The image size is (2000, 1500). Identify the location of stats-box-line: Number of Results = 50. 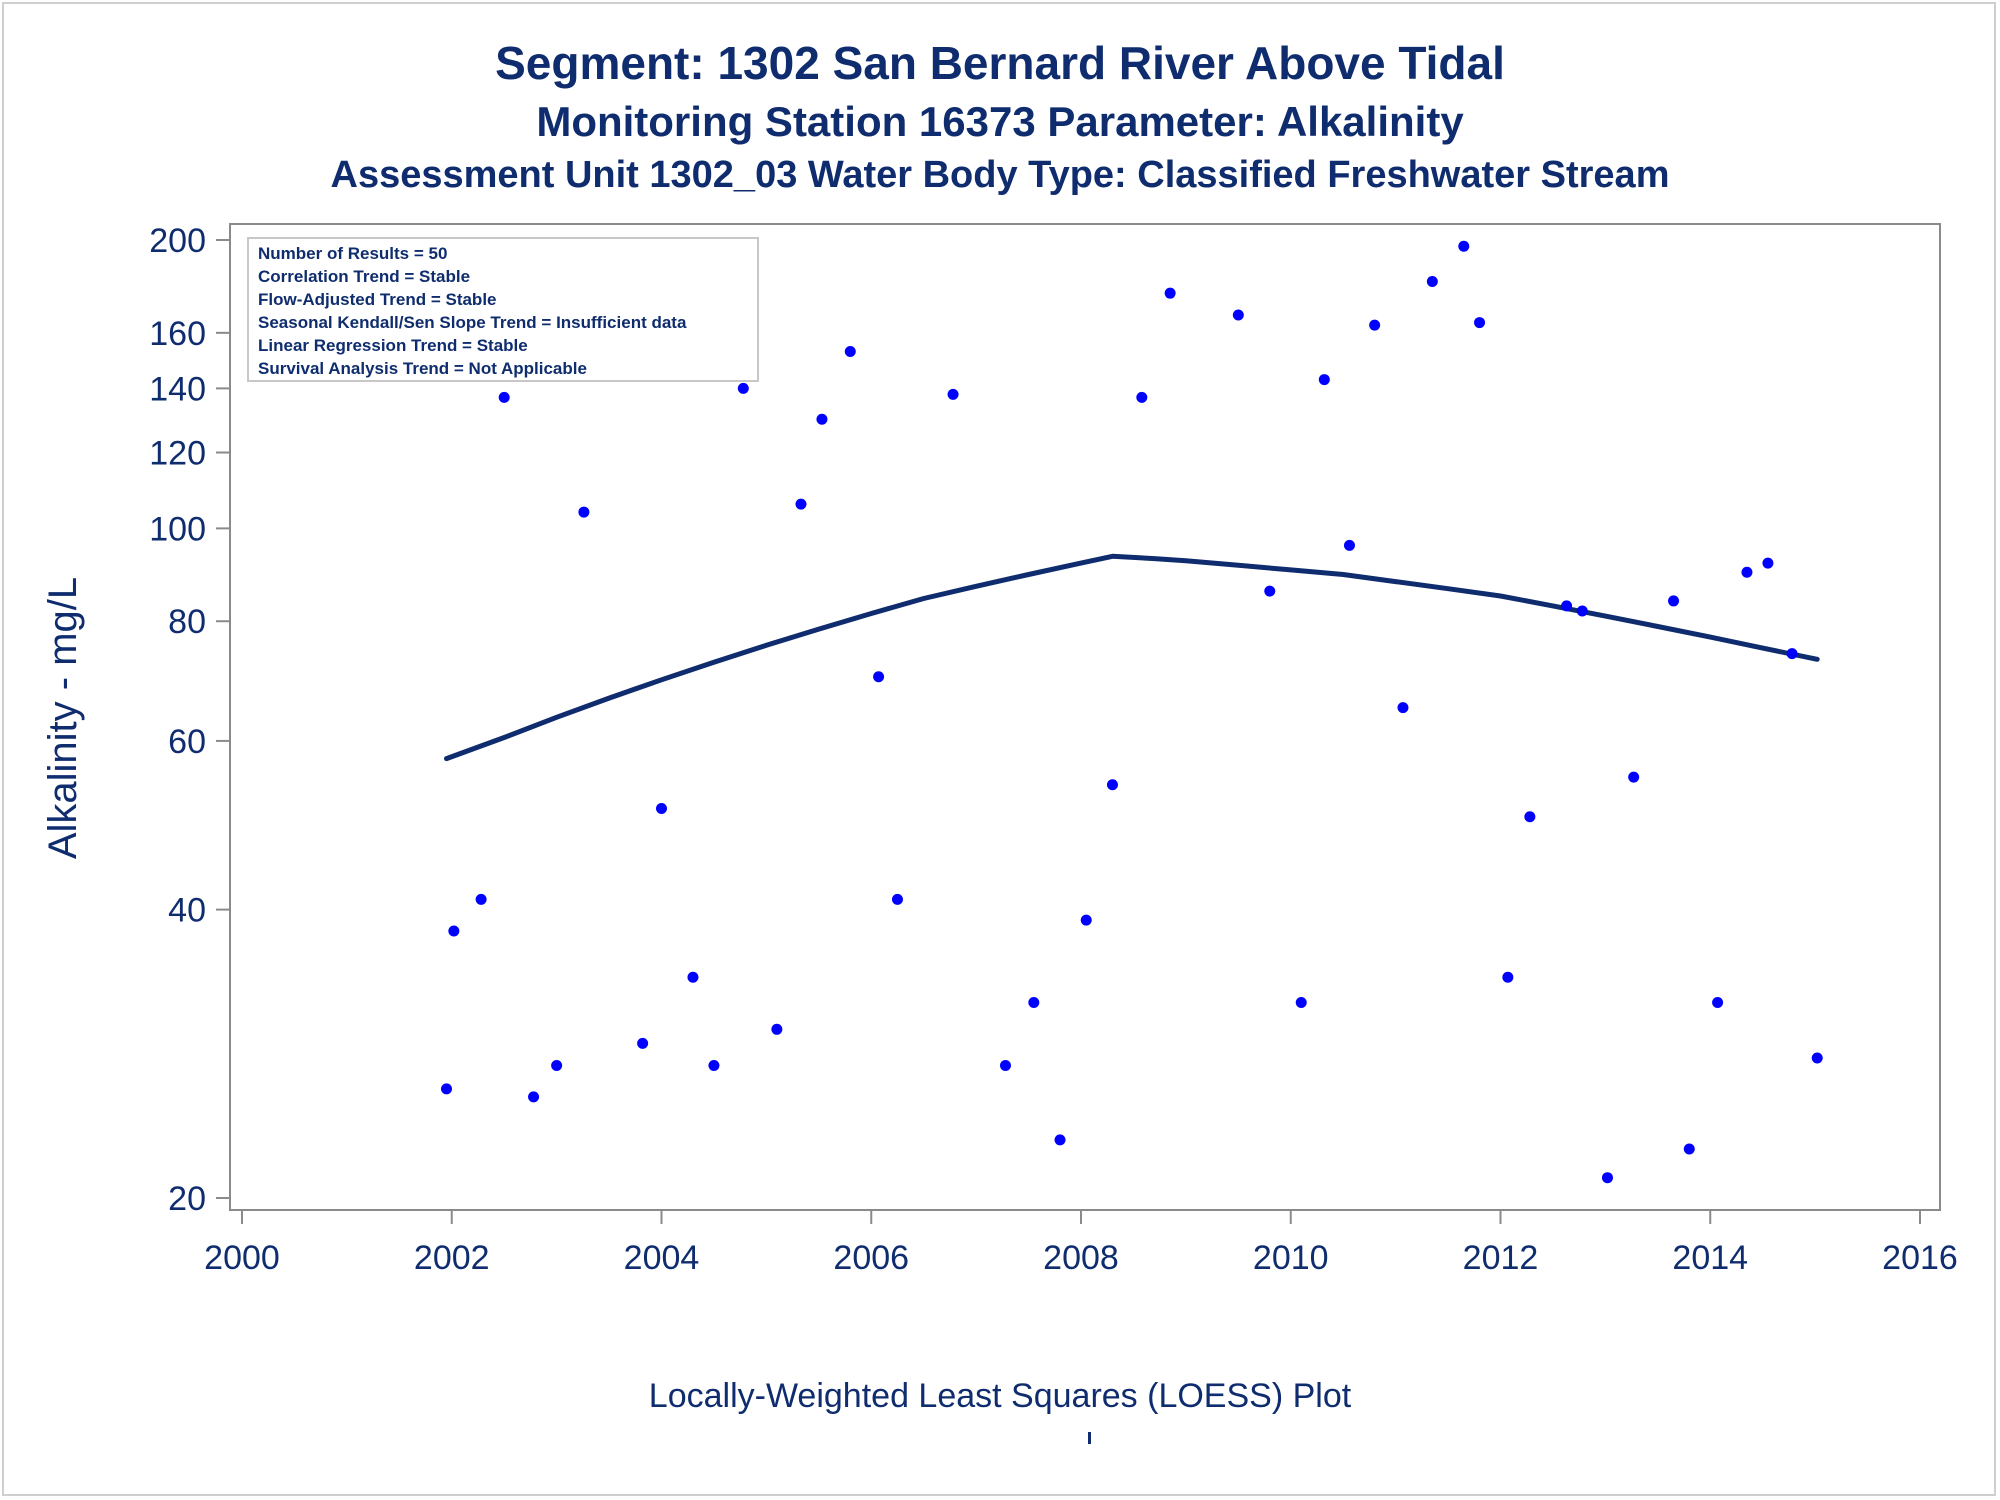
(352, 253).